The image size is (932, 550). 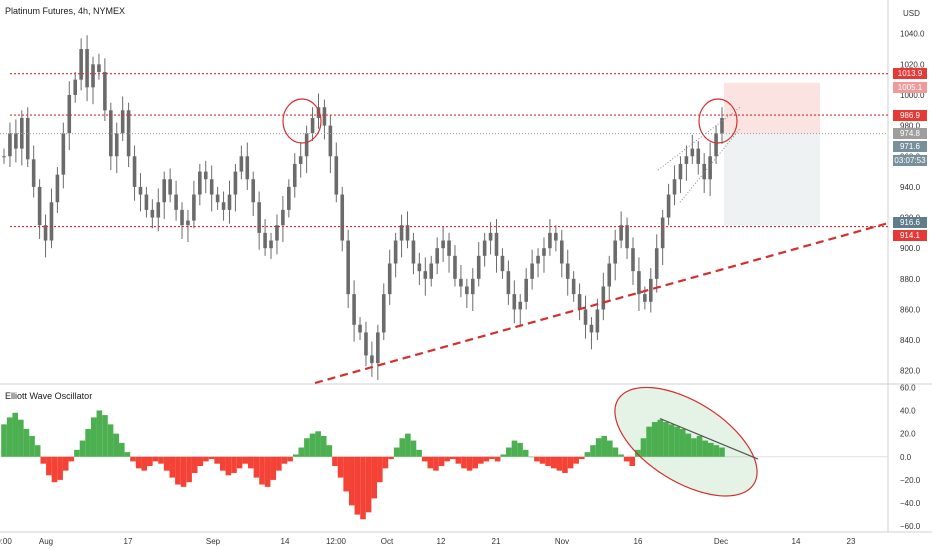 What do you see at coordinates (718, 121) in the screenshot?
I see `circle-annotation` at bounding box center [718, 121].